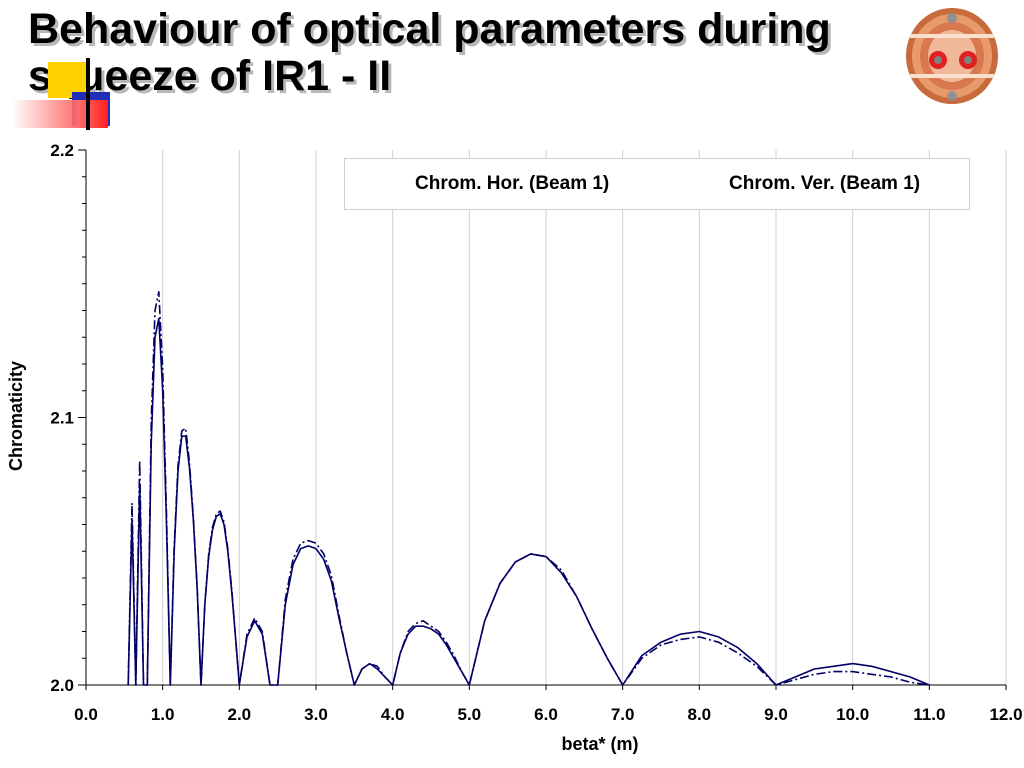 Image resolution: width=1024 pixels, height=768 pixels. I want to click on x-tick-label: 2.0, so click(240, 714).